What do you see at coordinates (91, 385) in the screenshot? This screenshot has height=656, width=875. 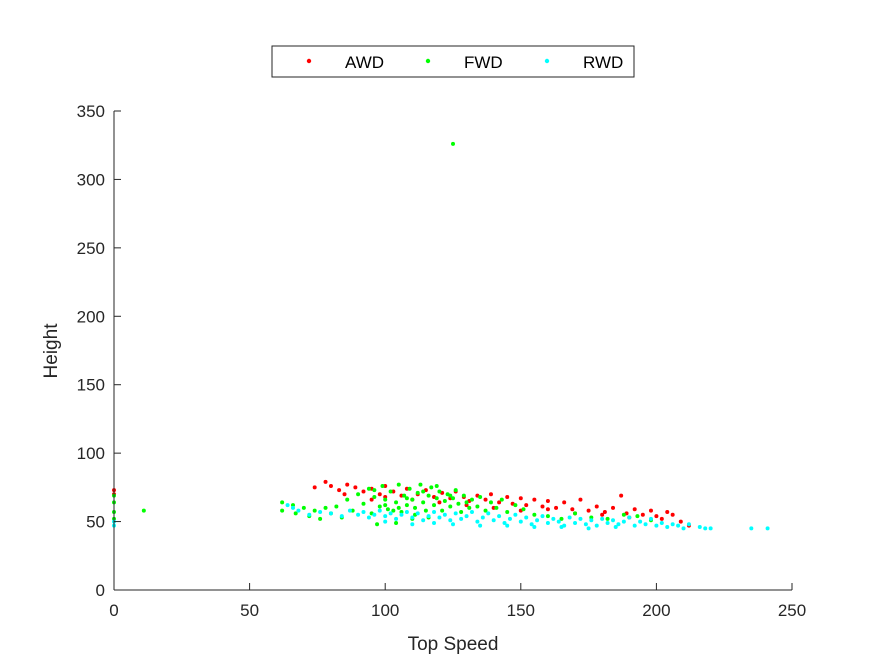 I see `y-tick-label-3: 150` at bounding box center [91, 385].